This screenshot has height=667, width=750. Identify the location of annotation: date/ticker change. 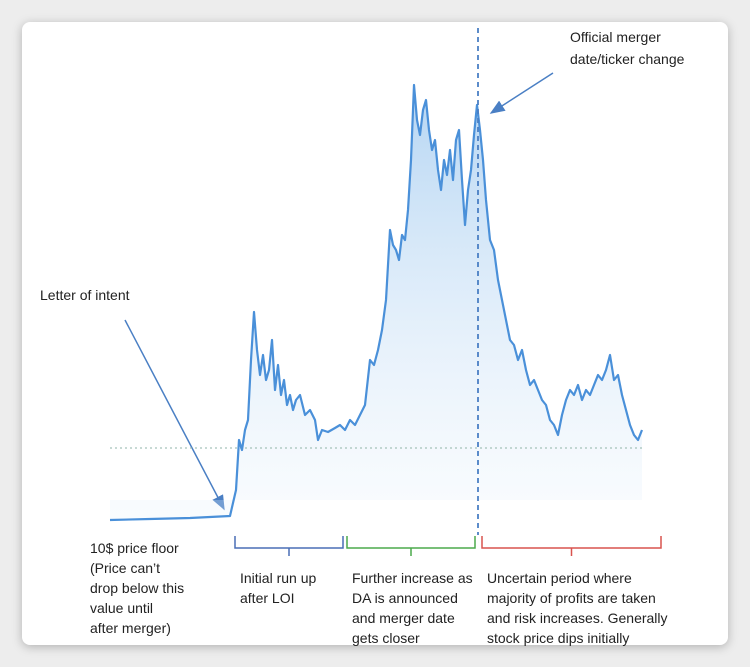
(627, 59).